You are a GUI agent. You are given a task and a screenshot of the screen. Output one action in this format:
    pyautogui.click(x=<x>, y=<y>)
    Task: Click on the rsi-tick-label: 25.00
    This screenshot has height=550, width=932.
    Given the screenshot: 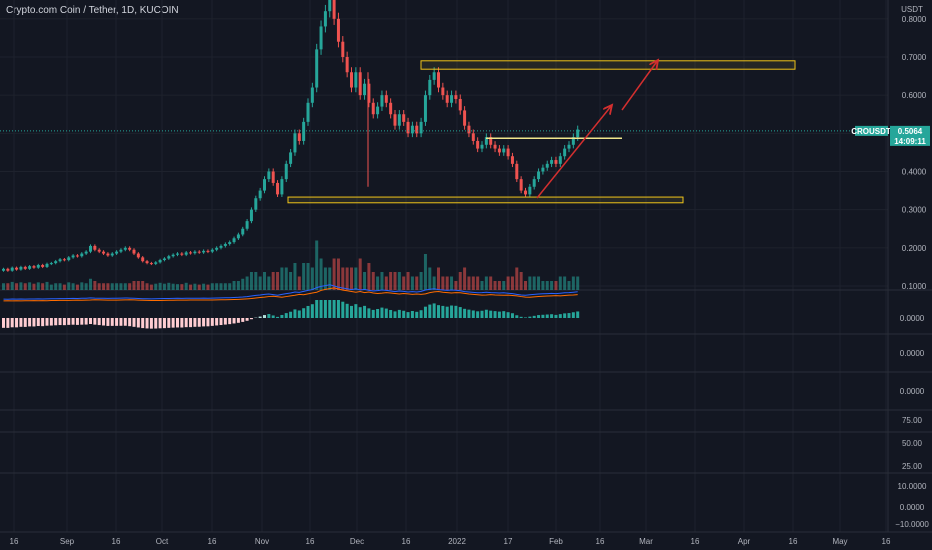 What is the action you would take?
    pyautogui.click(x=912, y=466)
    